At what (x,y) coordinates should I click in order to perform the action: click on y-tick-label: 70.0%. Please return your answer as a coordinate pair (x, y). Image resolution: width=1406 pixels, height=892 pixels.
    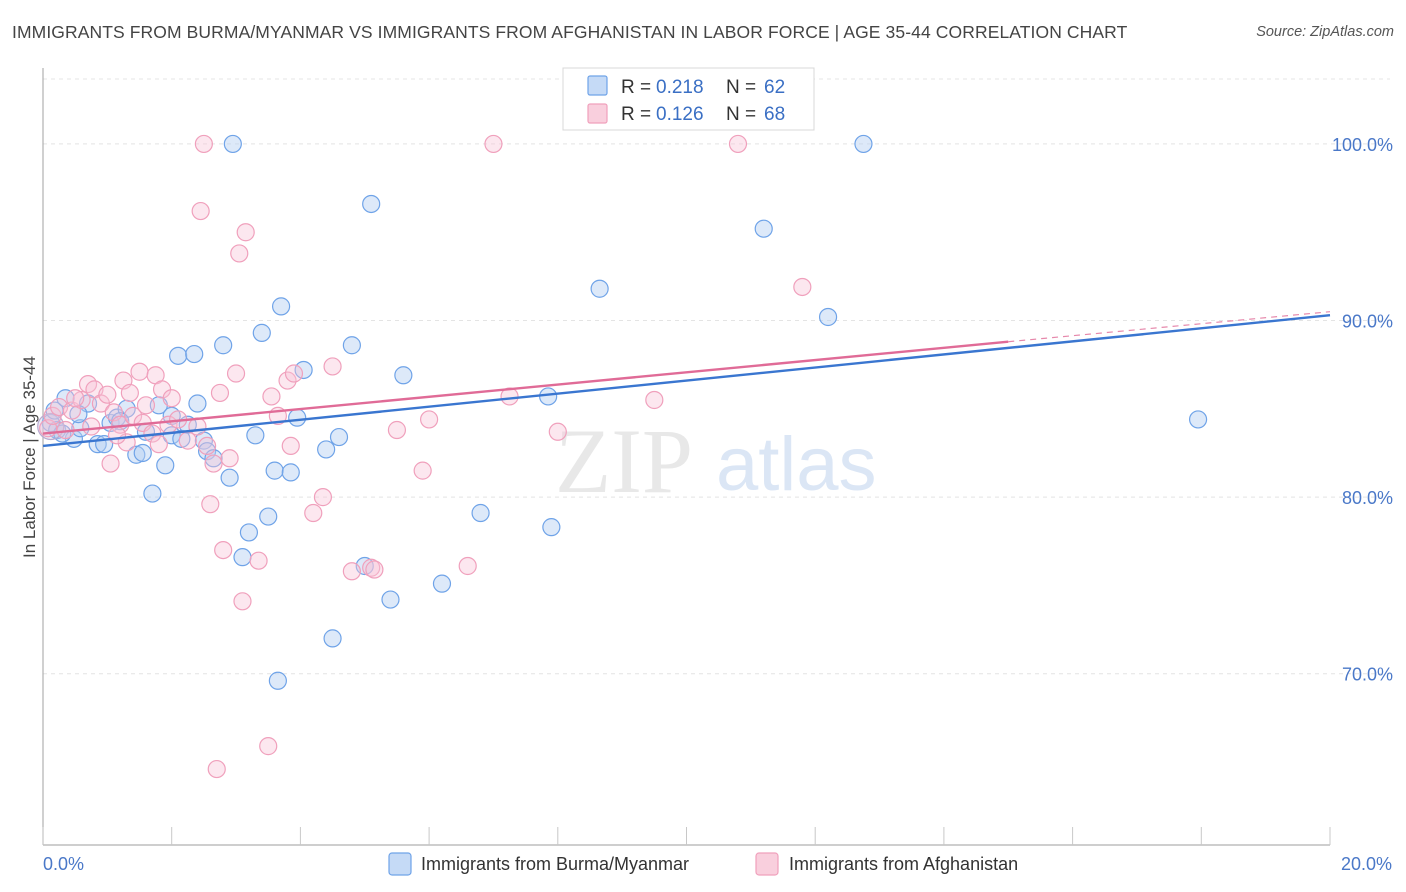
    Looking at the image, I should click on (1367, 675).